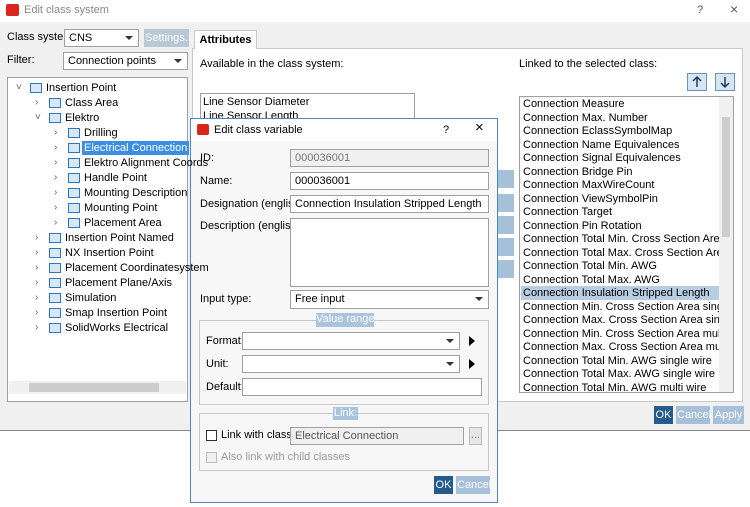  I want to click on unit-combo, so click(351, 364).